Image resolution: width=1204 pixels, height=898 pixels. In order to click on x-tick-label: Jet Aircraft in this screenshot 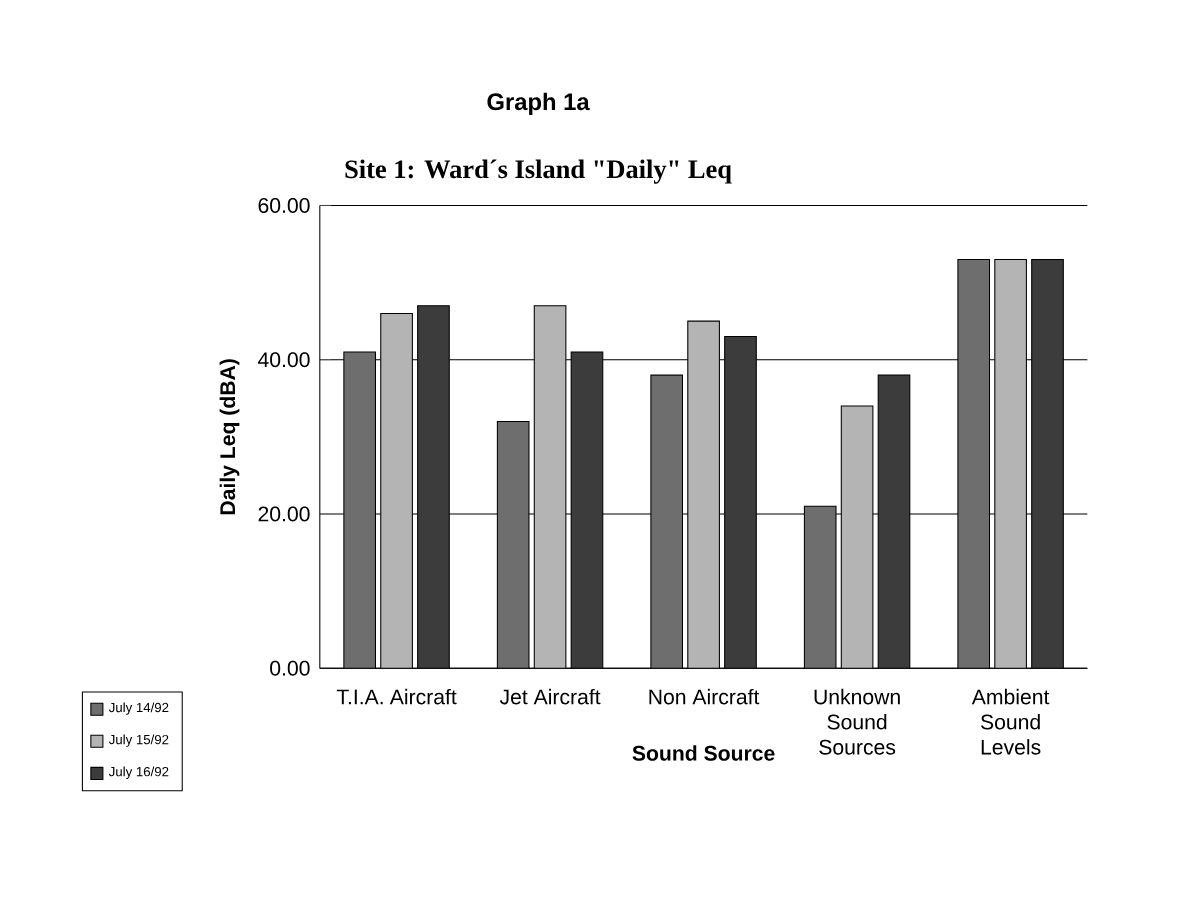, I will do `click(550, 696)`.